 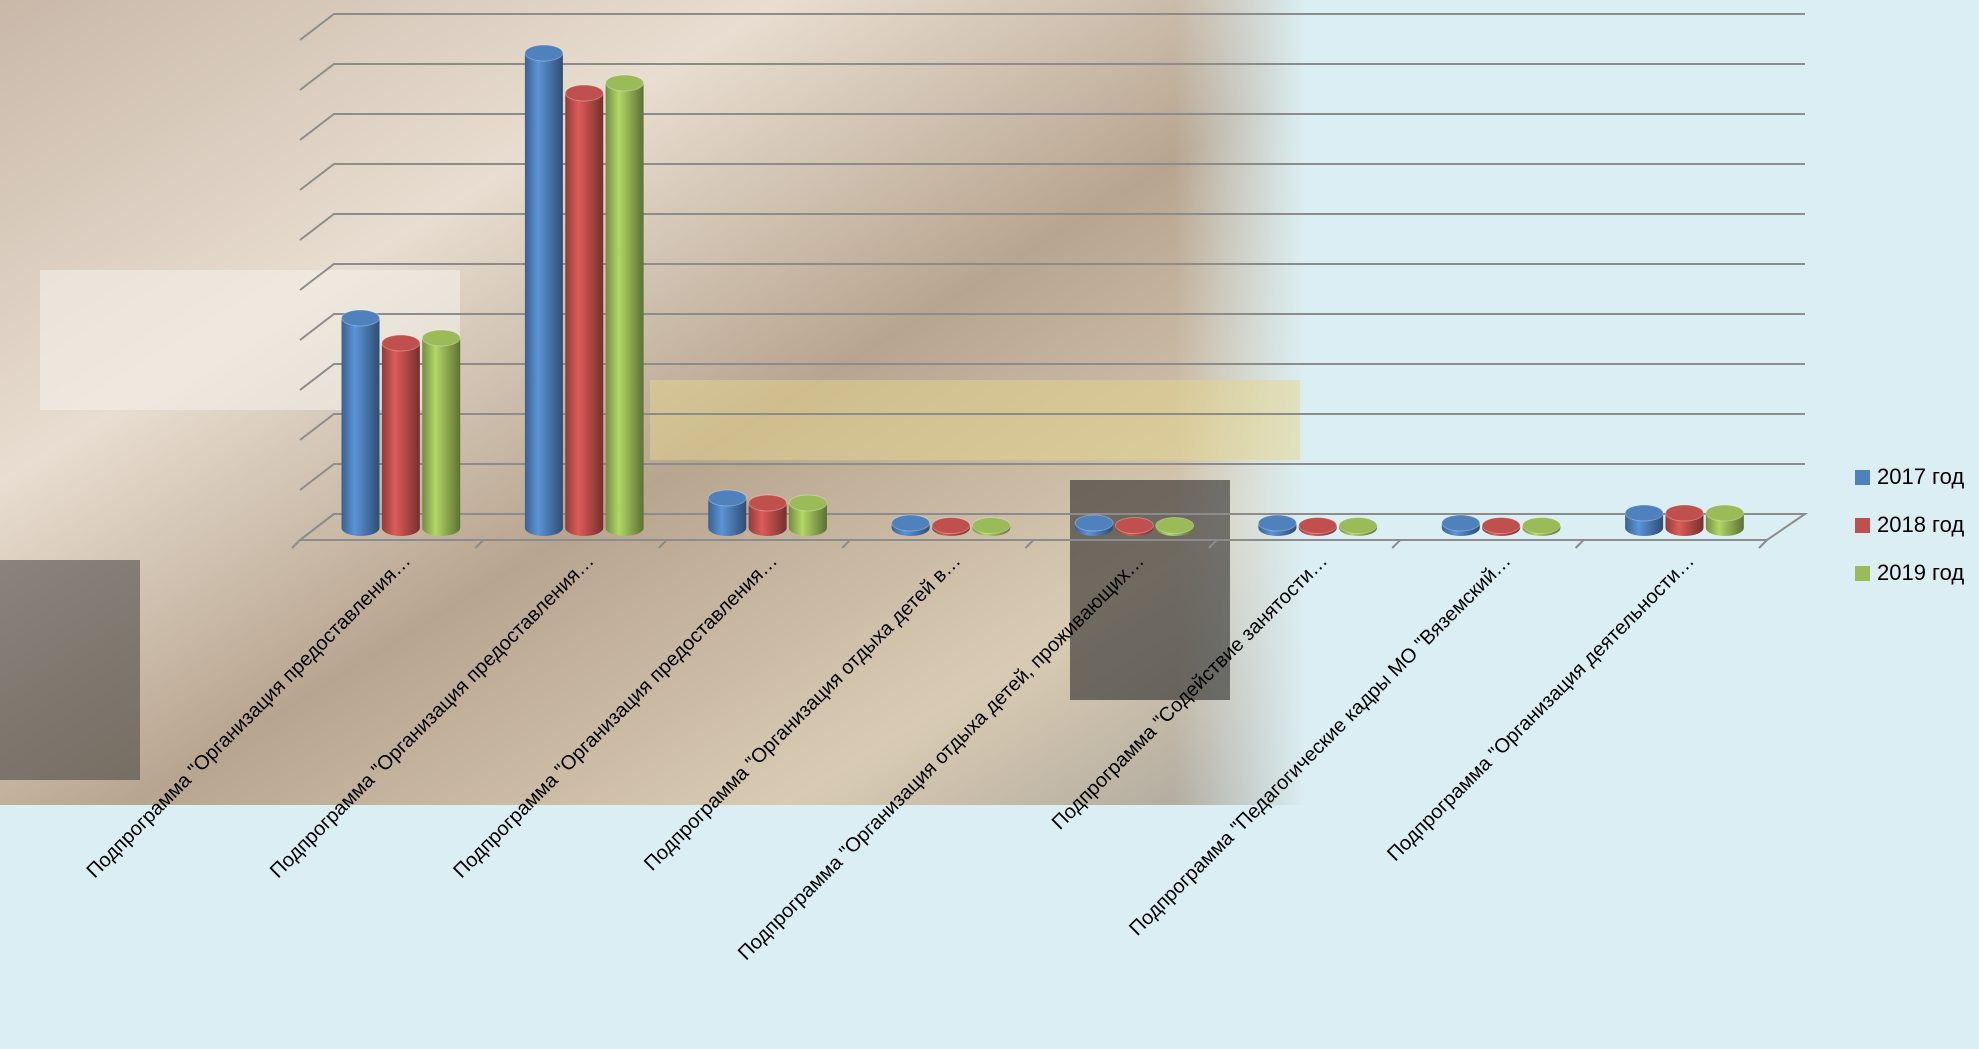 What do you see at coordinates (1920, 572) in the screenshot?
I see `legend-label: 2019 год` at bounding box center [1920, 572].